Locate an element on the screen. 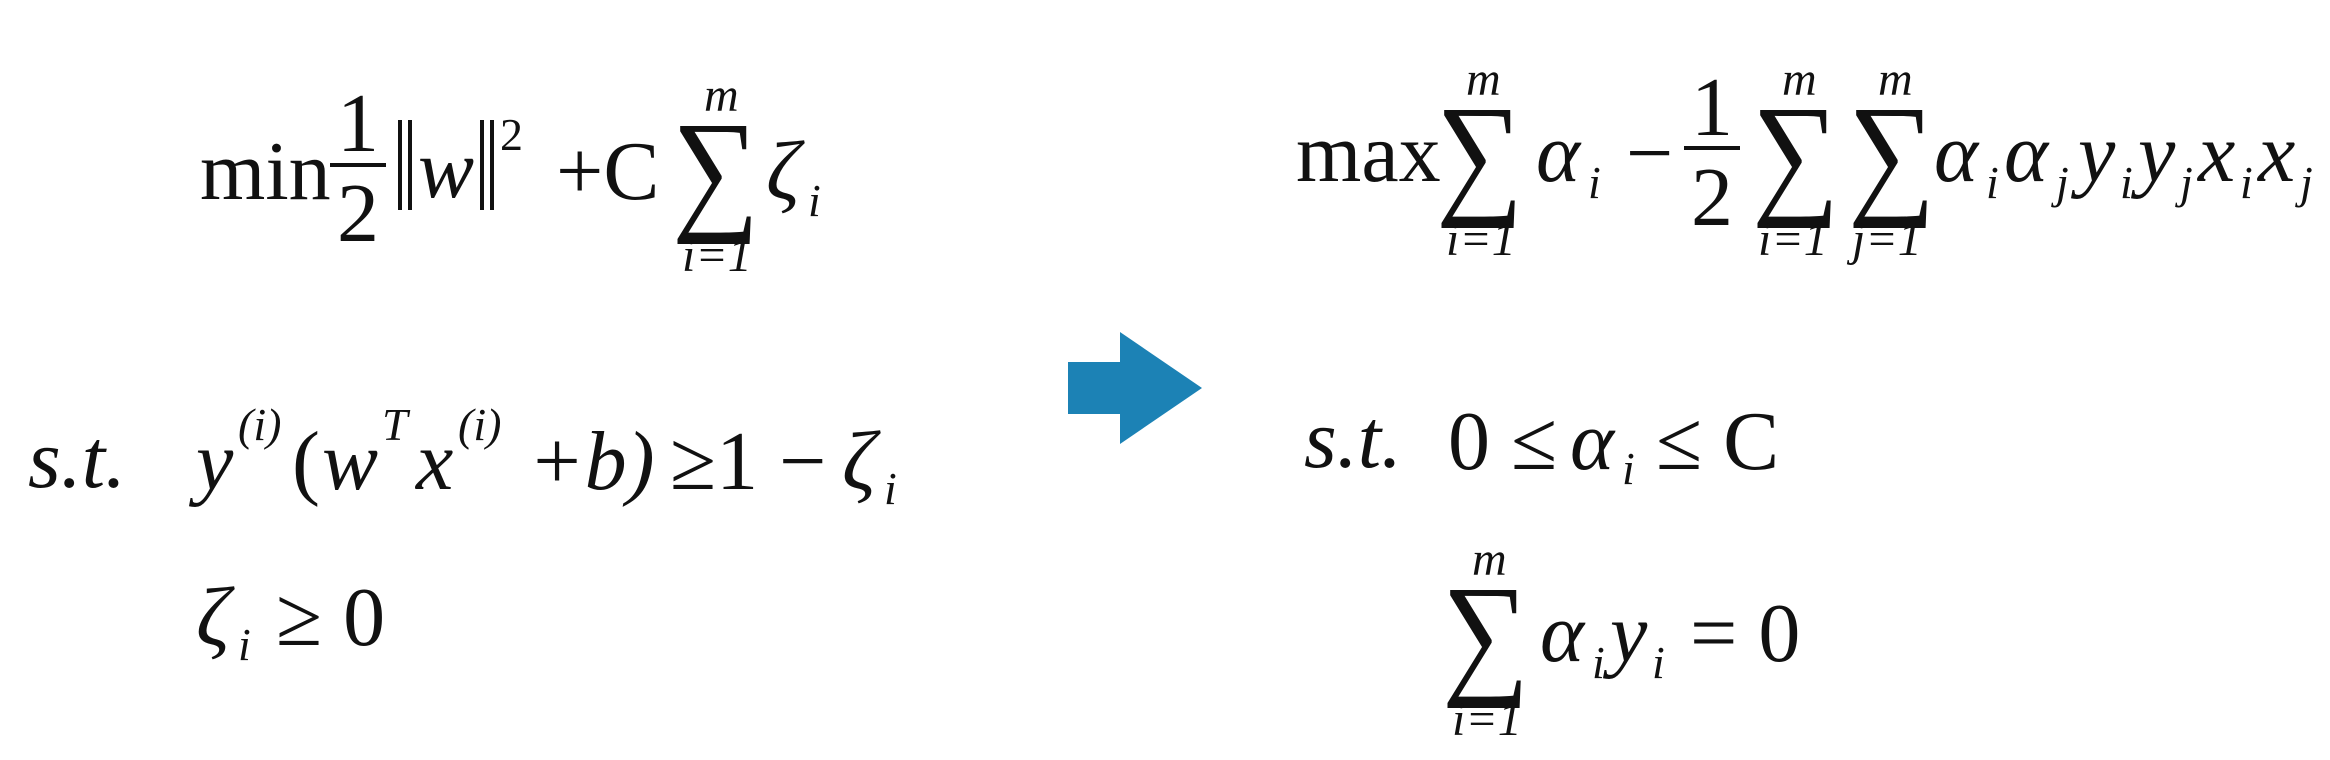  alpha-subscript: i is located at coordinates (1594, 182).